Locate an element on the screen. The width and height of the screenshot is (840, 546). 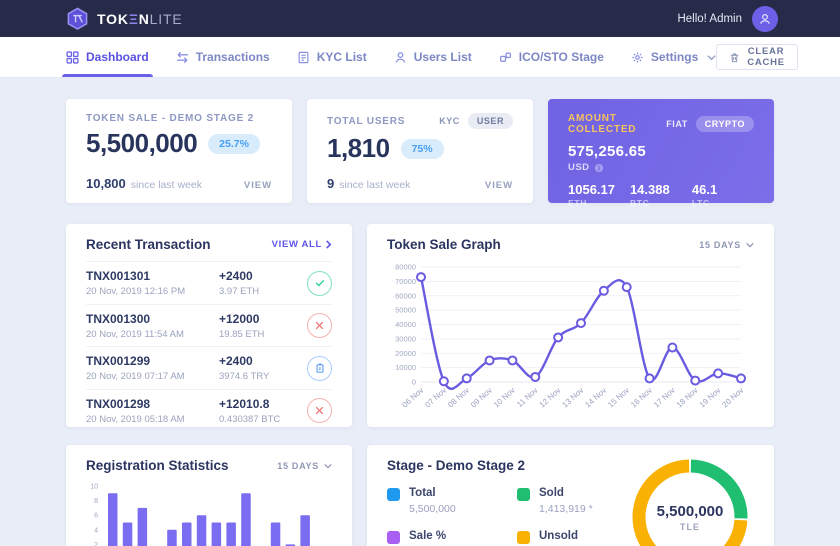
registration-statistics-card: Registration Statistics 15 DAYS 1086420 is located at coordinates (209, 495).